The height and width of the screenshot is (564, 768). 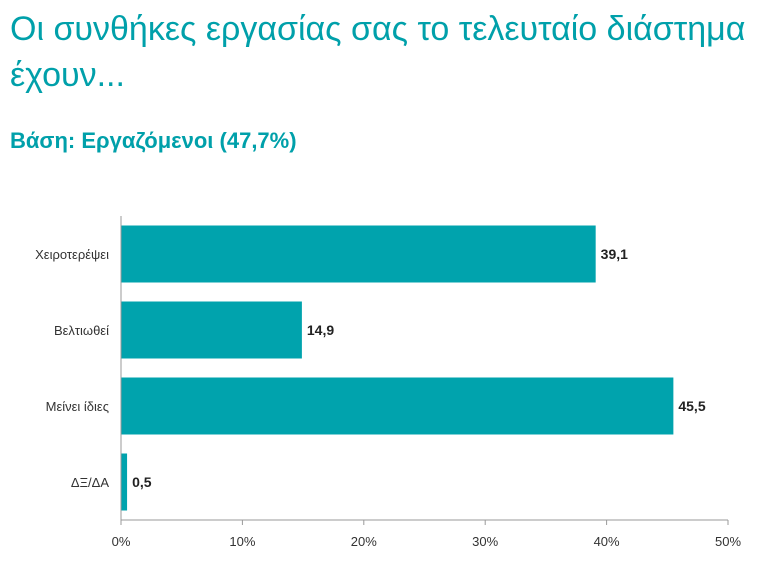 I want to click on x-tick-label: 0%, so click(x=121, y=541).